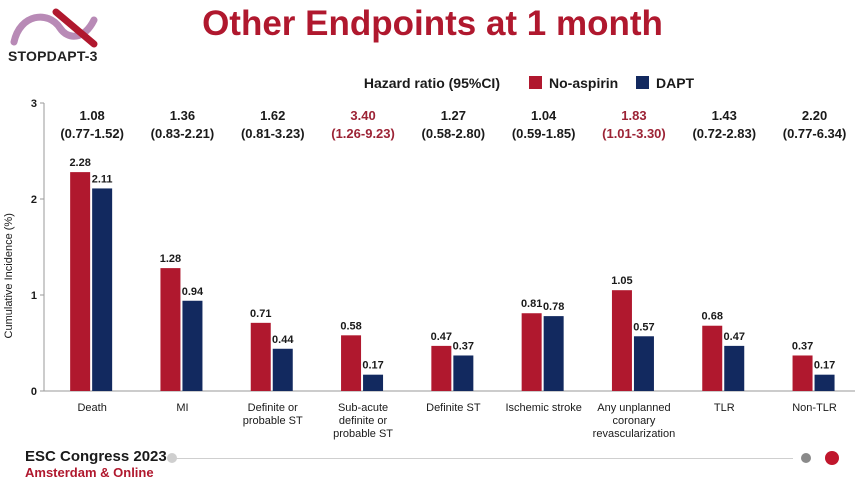  Describe the element at coordinates (362, 115) in the screenshot. I see `hr-value: 3.40` at that location.